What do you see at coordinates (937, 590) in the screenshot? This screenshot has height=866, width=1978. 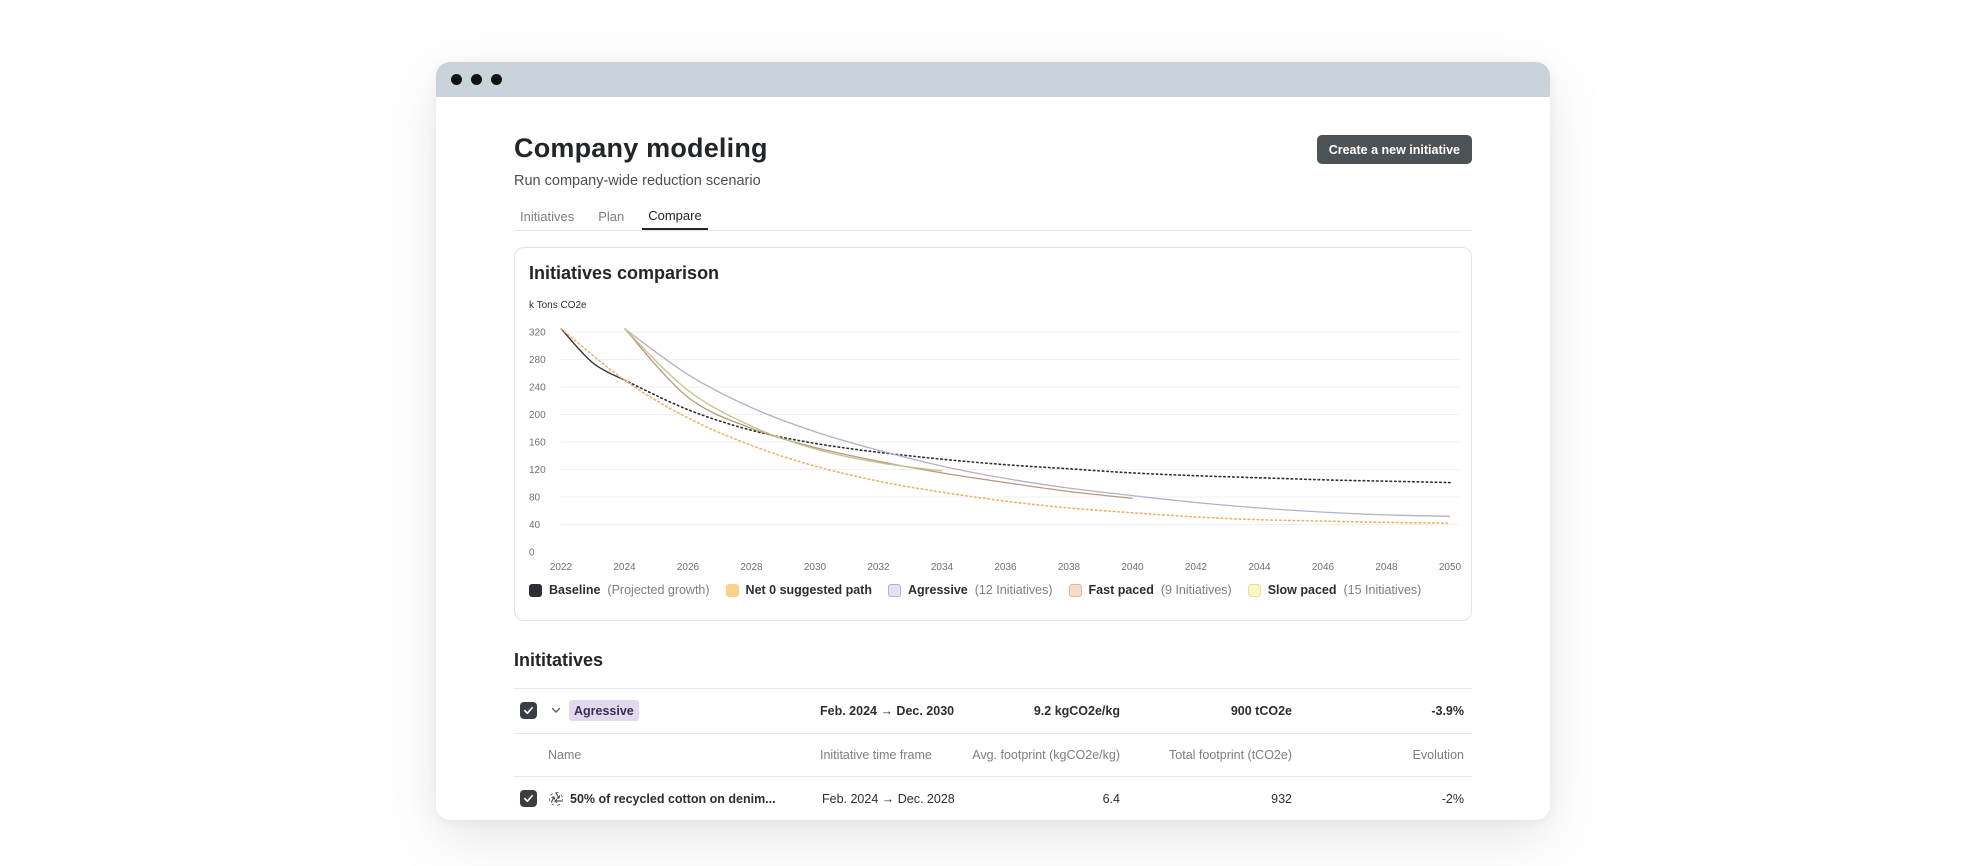 I see `legend-label: Agressive` at bounding box center [937, 590].